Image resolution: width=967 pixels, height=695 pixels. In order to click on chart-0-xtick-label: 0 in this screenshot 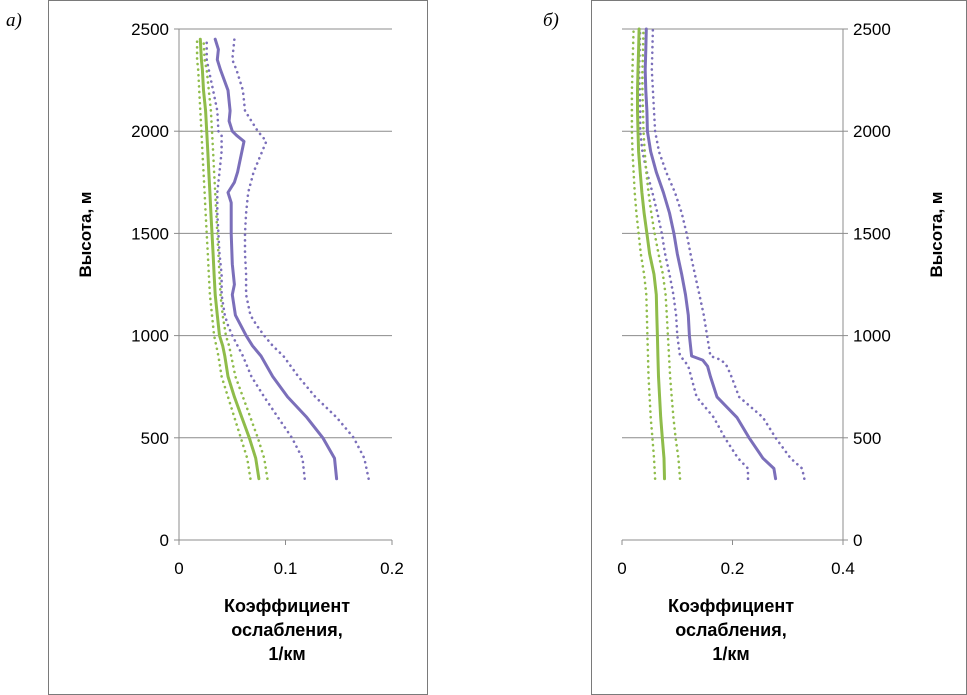, I will do `click(178, 568)`.